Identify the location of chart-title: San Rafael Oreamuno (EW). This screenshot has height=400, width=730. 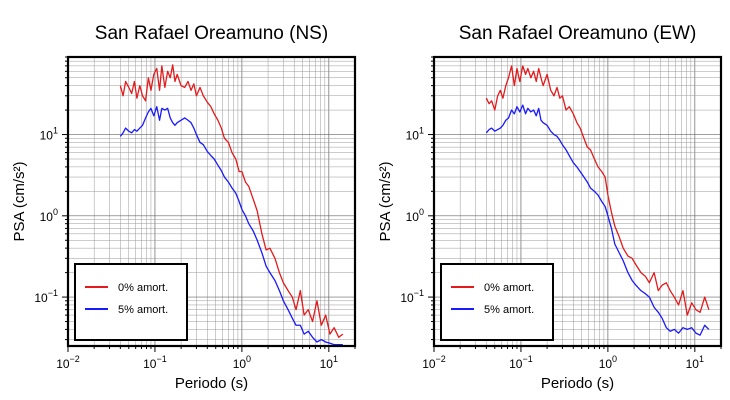
(578, 33).